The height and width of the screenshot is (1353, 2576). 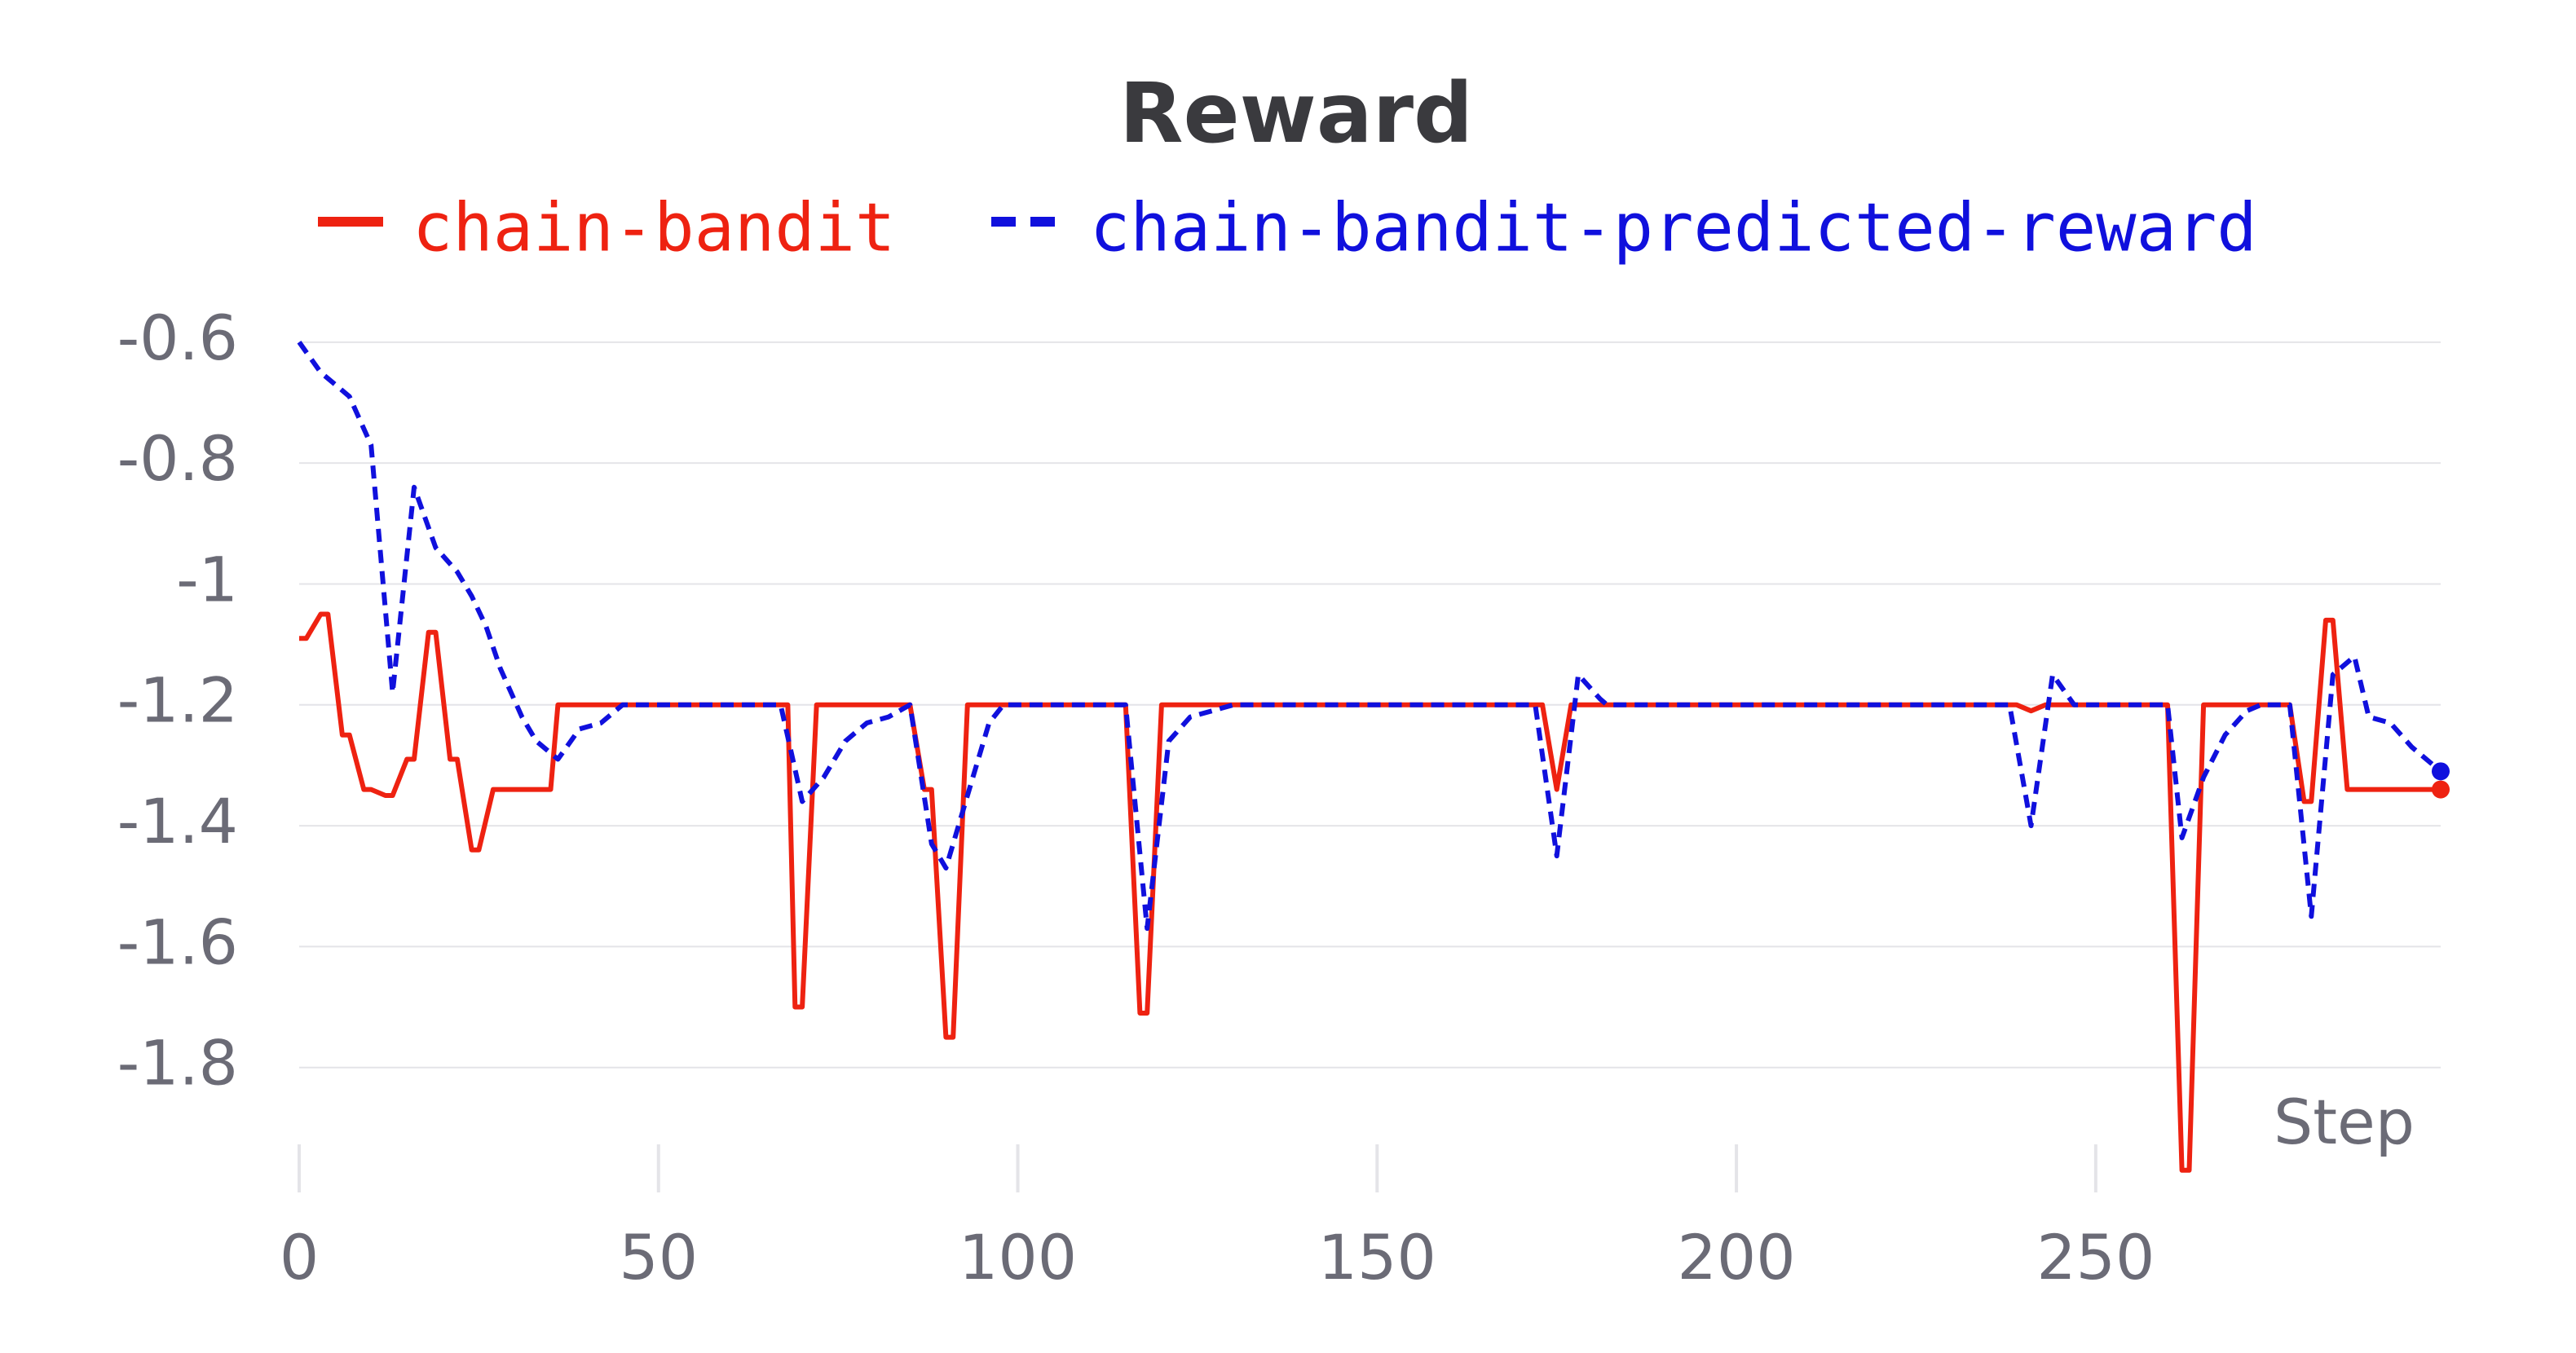 I want to click on x-tick-label: 250, so click(x=2095, y=1257).